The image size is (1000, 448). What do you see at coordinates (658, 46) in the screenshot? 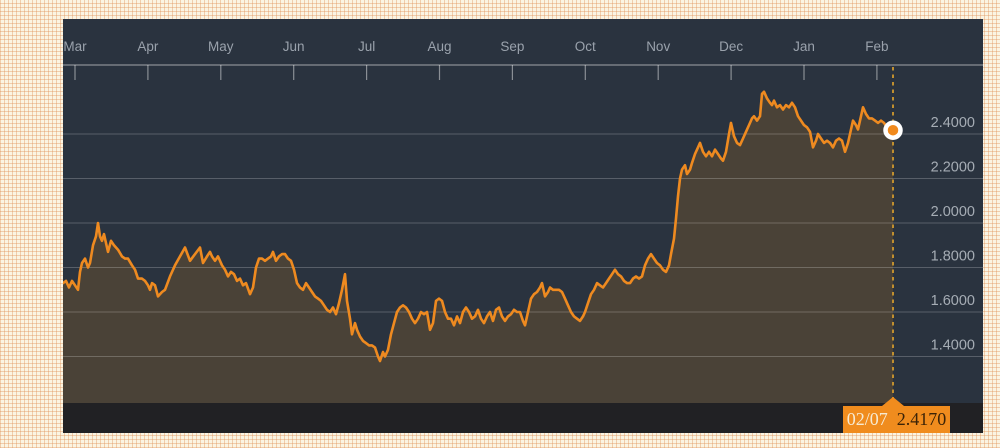
I see `x-axis-month-label: Nov` at bounding box center [658, 46].